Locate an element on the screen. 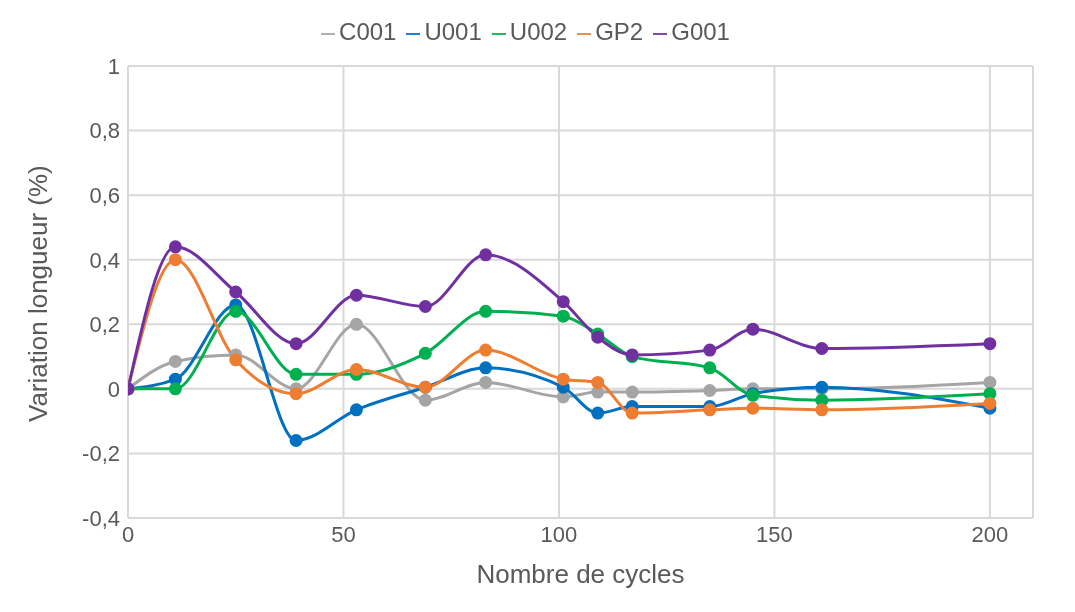 This screenshot has width=1075, height=612. x-tick-label: 50 is located at coordinates (343, 534).